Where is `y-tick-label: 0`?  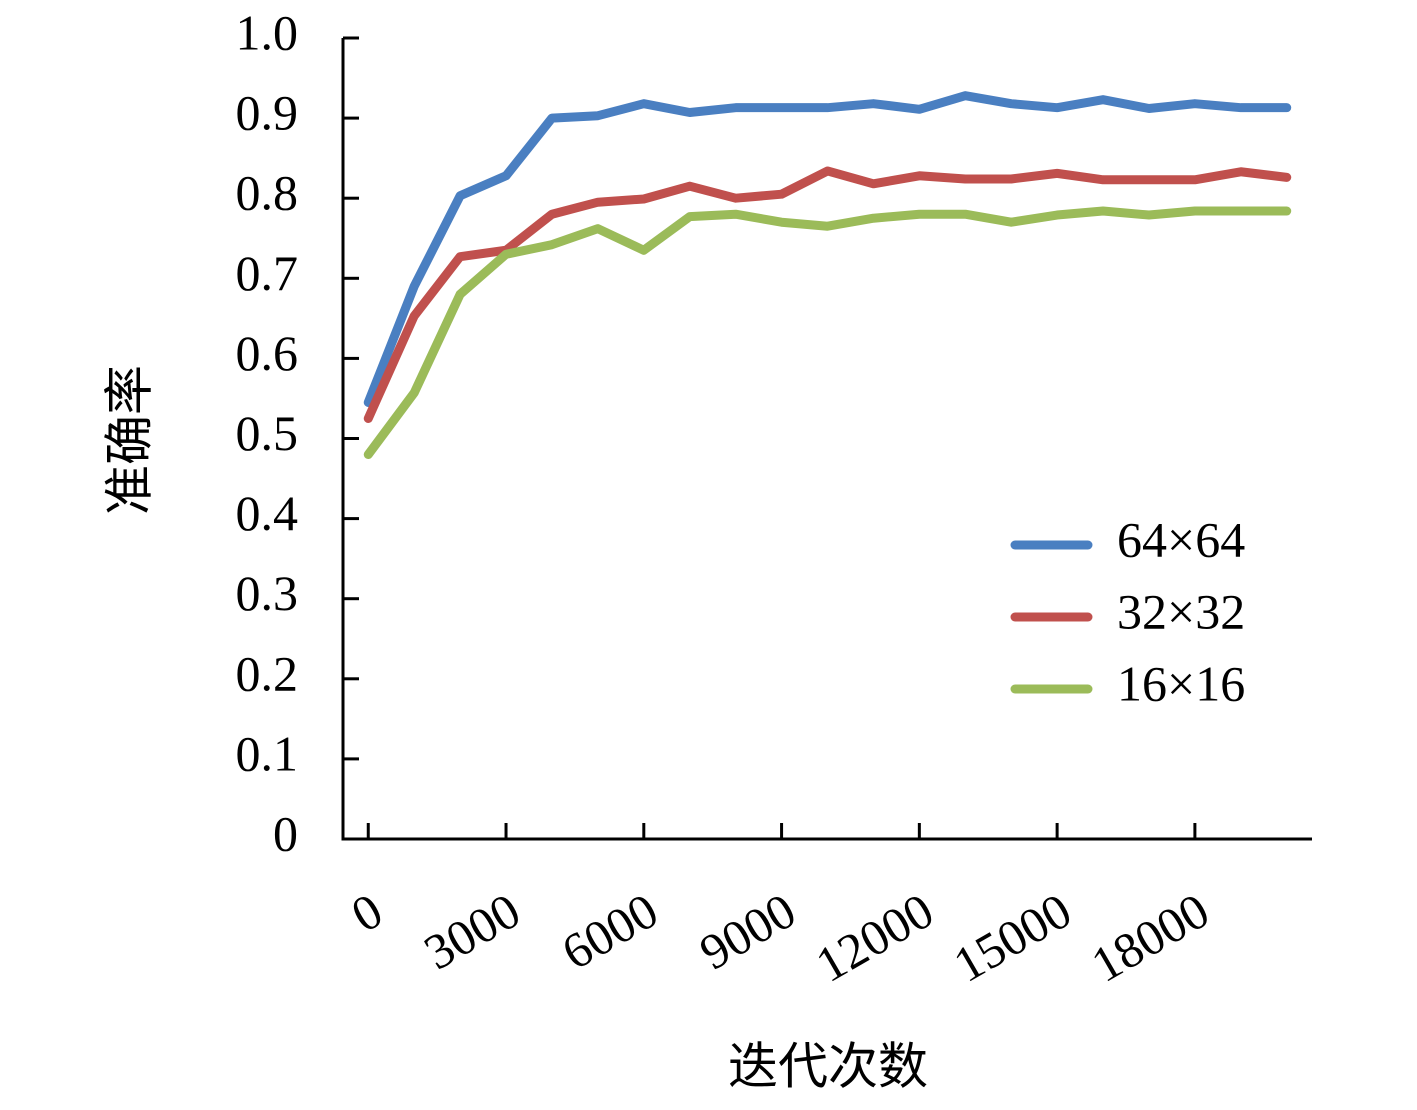 y-tick-label: 0 is located at coordinates (285, 833).